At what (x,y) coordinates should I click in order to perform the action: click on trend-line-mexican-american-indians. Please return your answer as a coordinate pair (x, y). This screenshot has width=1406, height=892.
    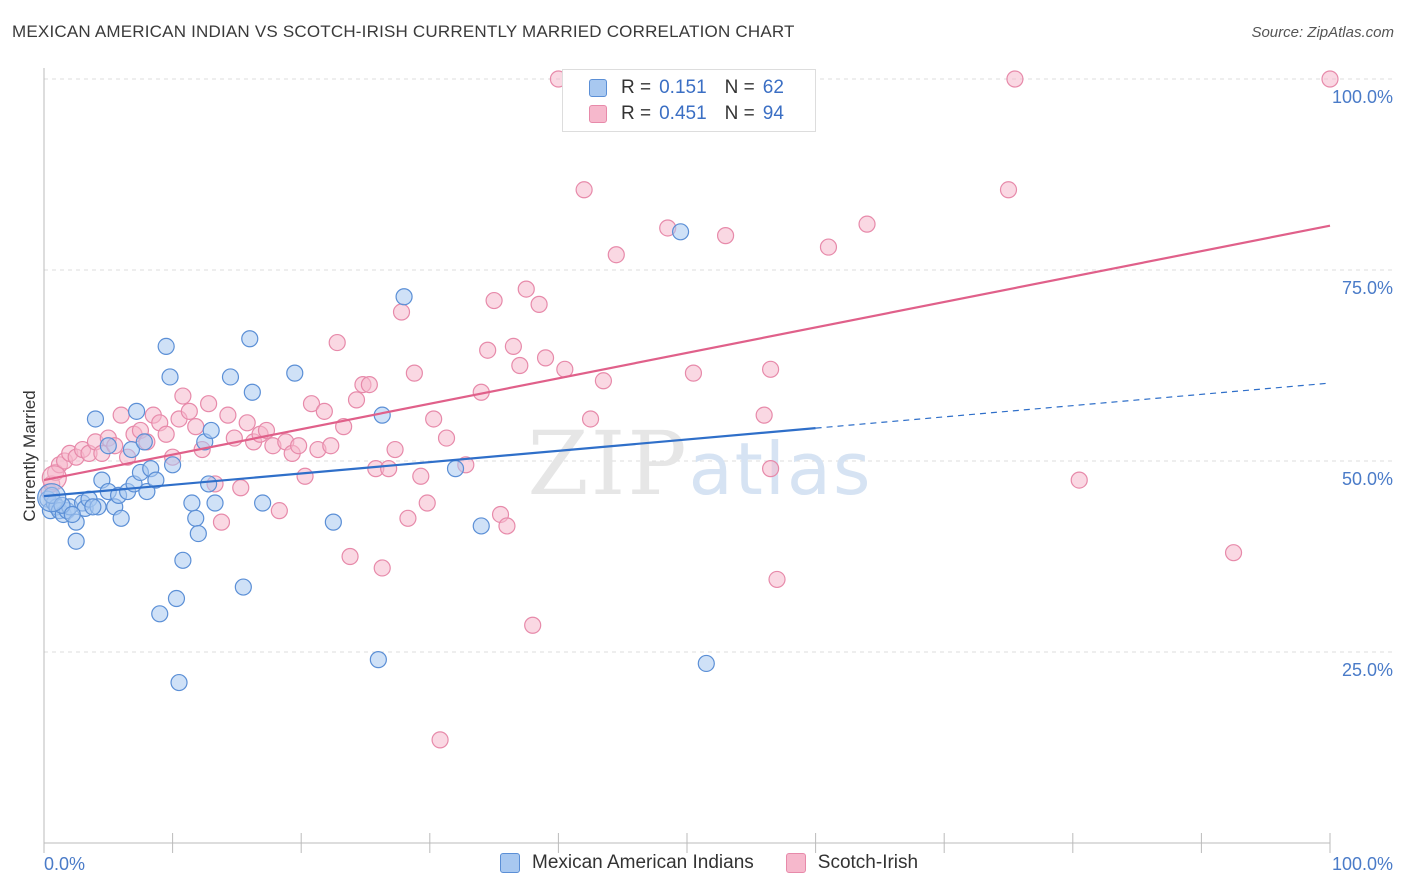
    Looking at the image, I should click on (429, 462).